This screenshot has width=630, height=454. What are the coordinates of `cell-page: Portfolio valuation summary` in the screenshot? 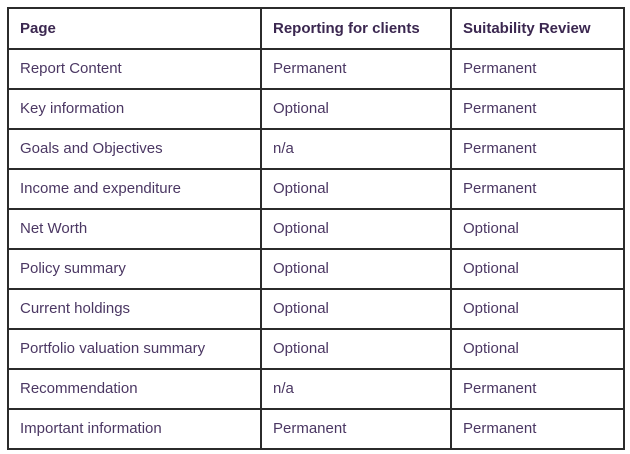 It's located at (134, 349).